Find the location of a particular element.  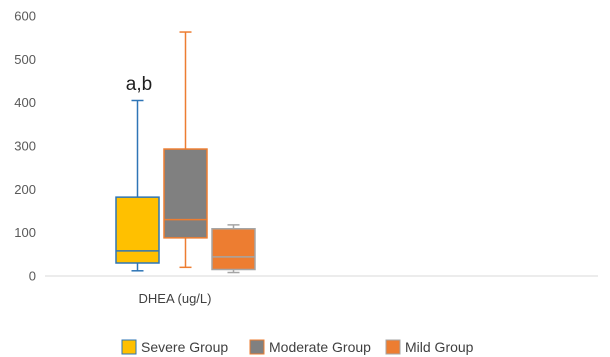

y-tick-label: 100 is located at coordinates (25, 232).